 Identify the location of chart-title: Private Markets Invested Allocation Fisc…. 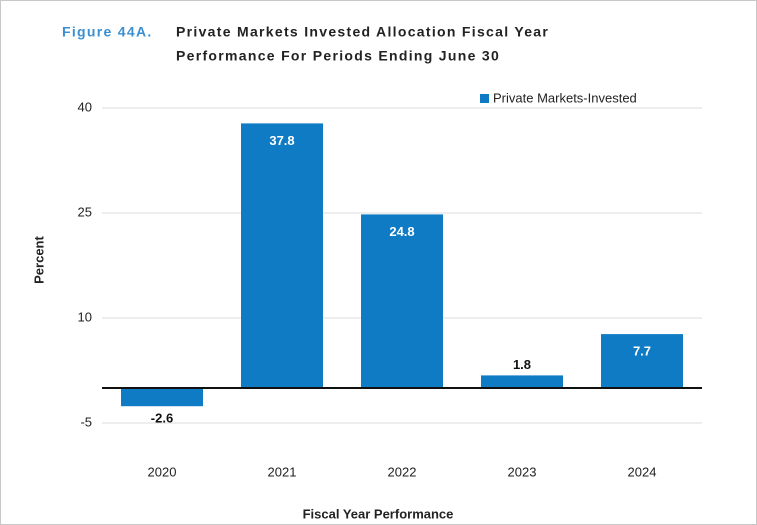
(362, 32).